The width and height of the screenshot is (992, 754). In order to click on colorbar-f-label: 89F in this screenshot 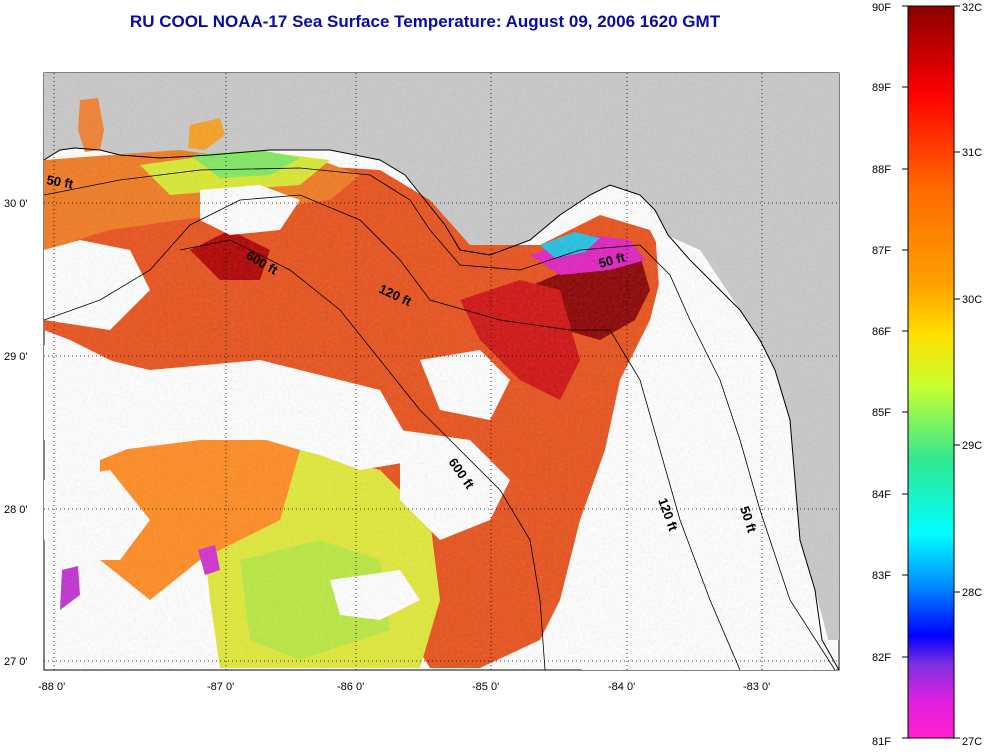, I will do `click(881, 88)`.